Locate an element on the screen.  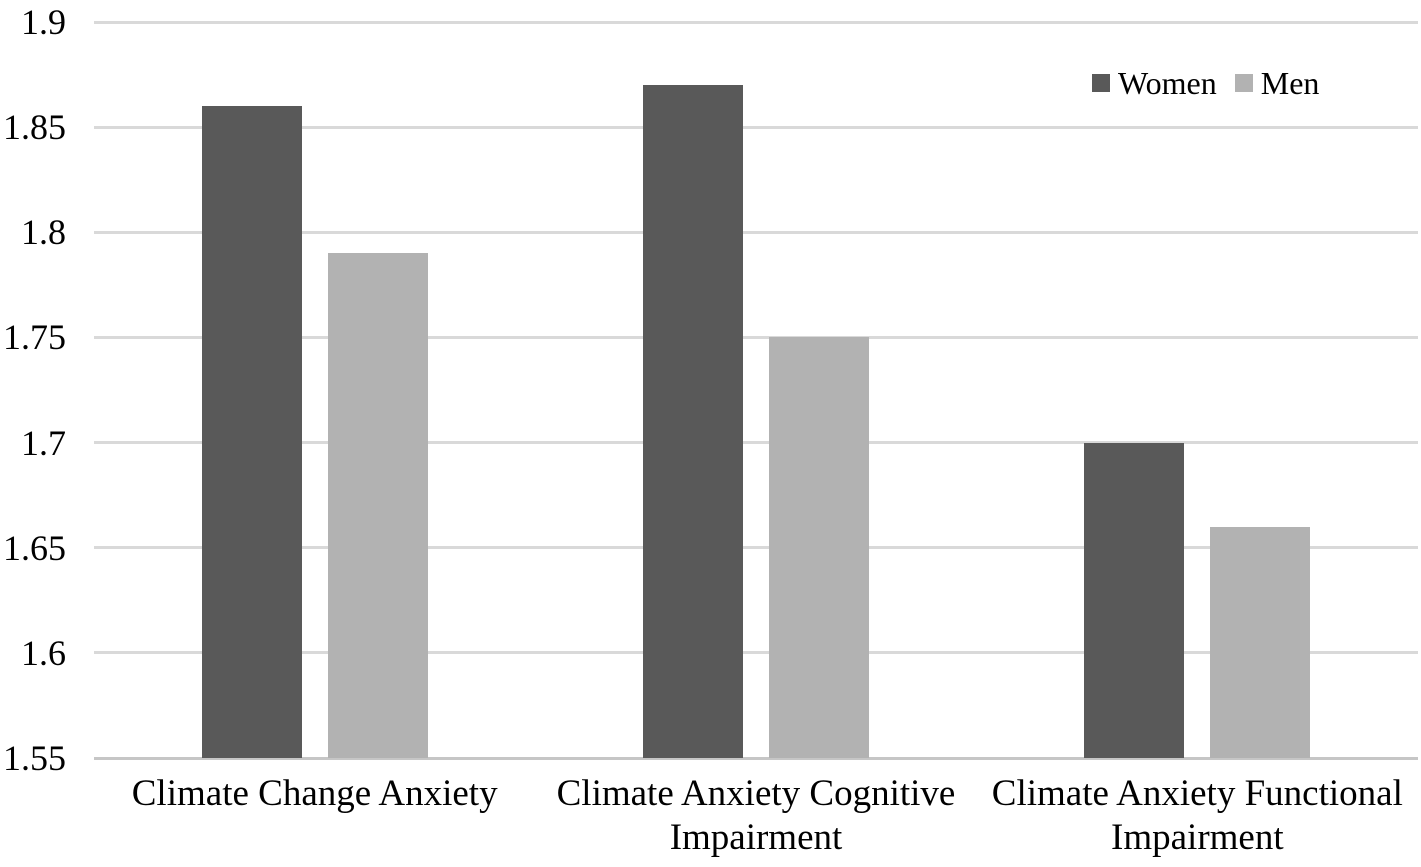
y-tick-label: 1.7 is located at coordinates (43, 442).